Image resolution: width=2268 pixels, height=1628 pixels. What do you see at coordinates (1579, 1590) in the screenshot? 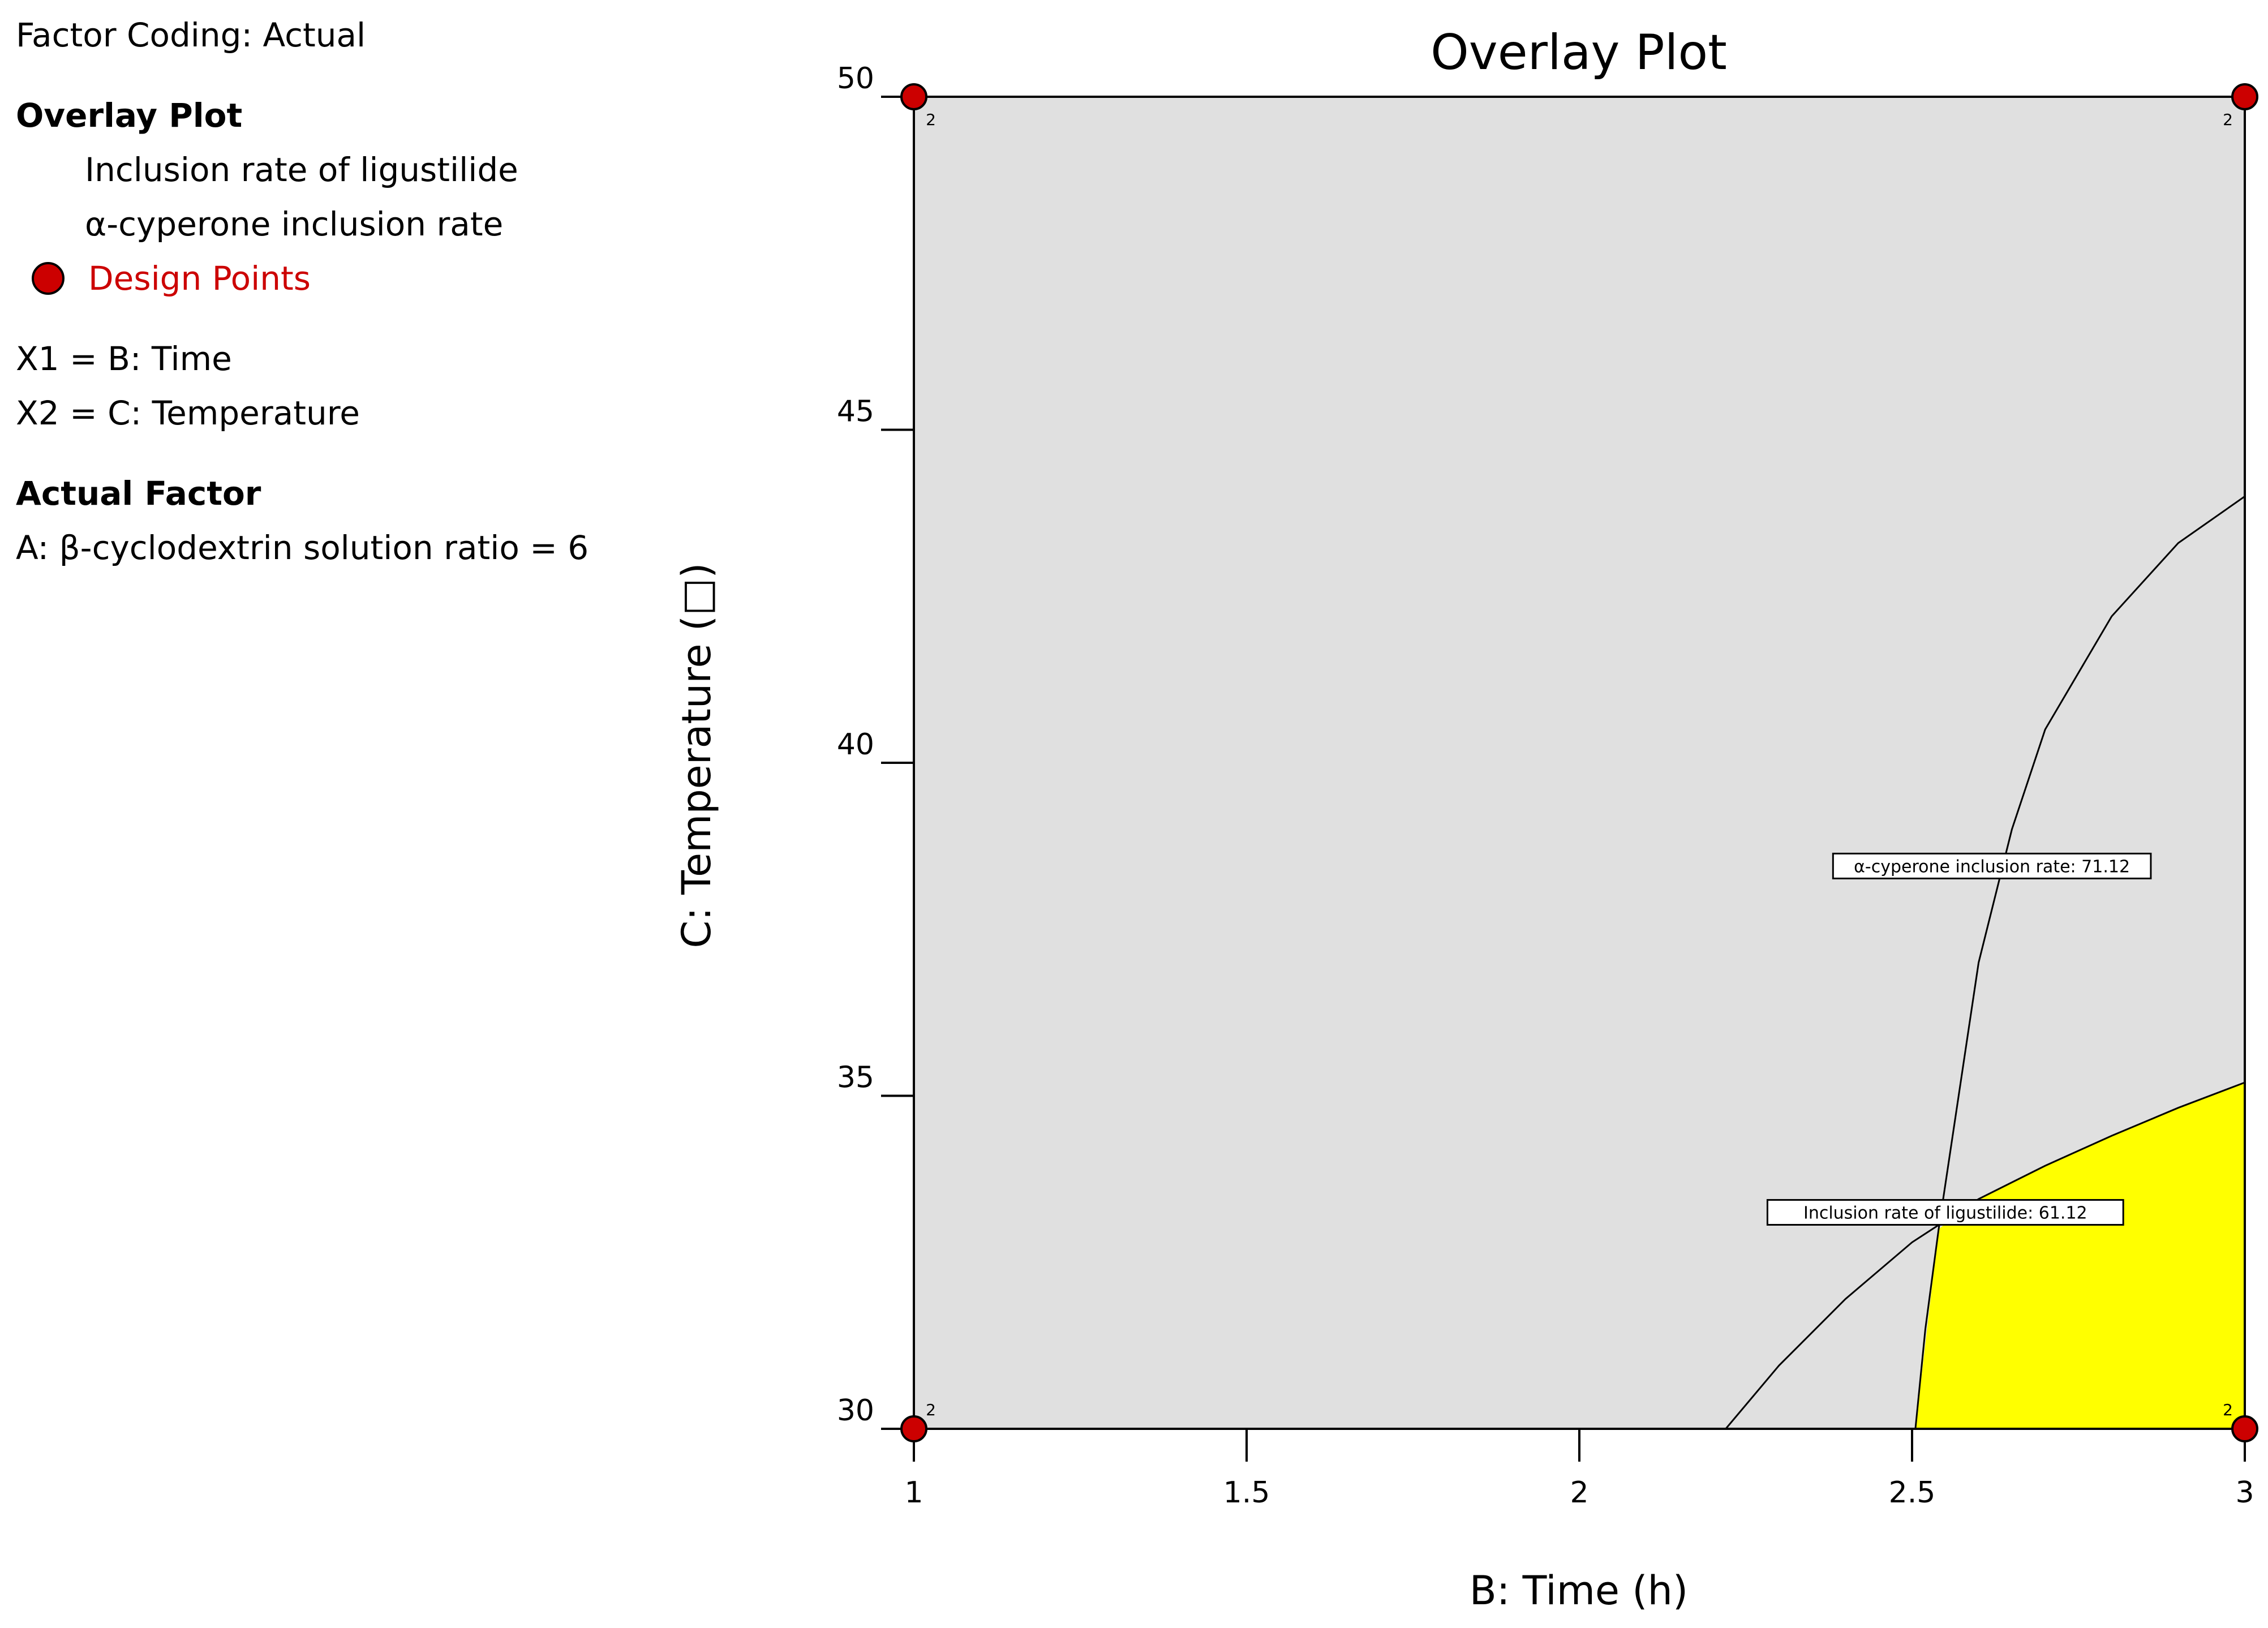
I see `x-axis-label: B: Time (h)` at bounding box center [1579, 1590].